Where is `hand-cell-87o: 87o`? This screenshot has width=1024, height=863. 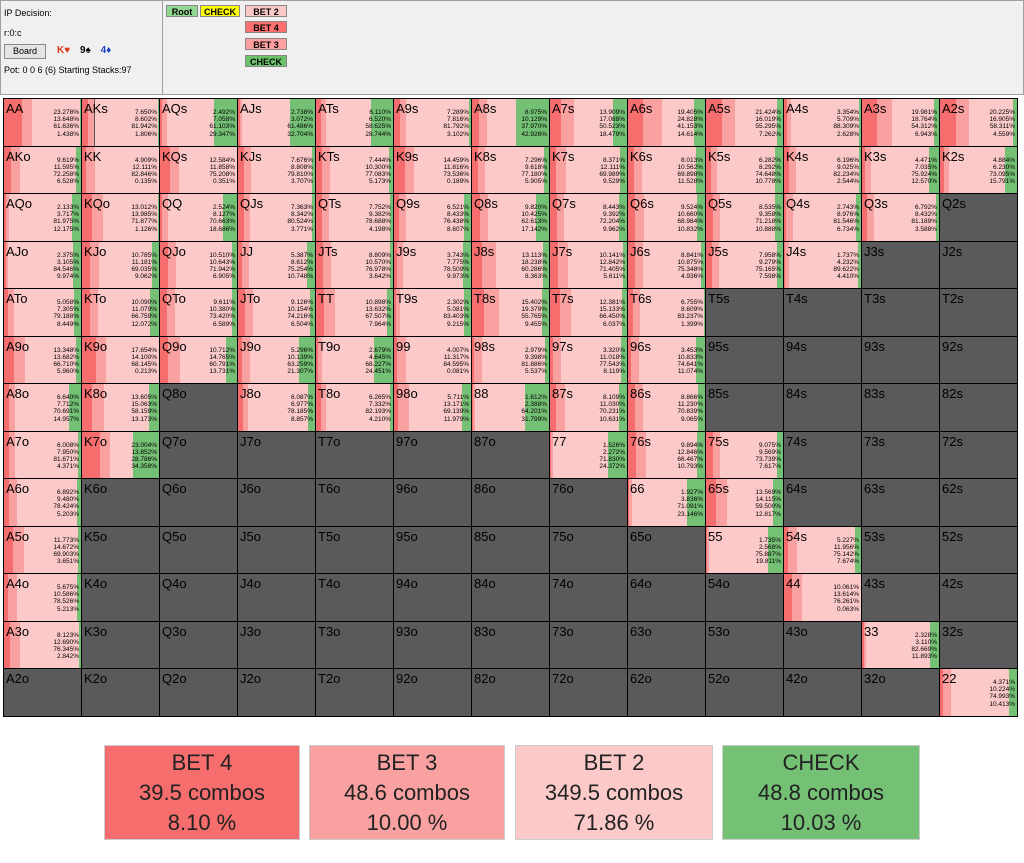 hand-cell-87o: 87o is located at coordinates (510, 454).